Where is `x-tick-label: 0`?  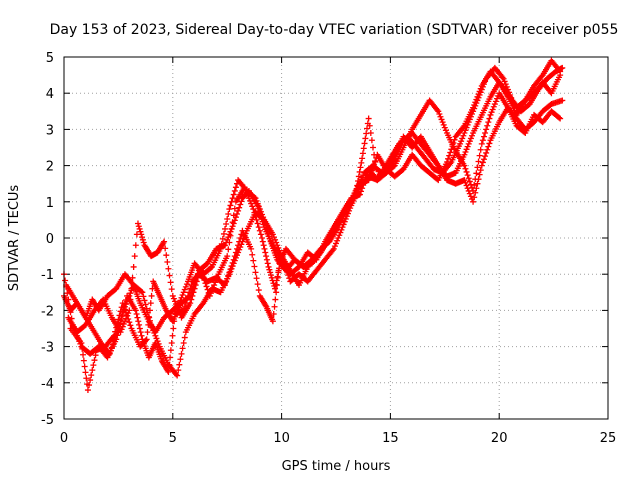 x-tick-label: 0 is located at coordinates (64, 438).